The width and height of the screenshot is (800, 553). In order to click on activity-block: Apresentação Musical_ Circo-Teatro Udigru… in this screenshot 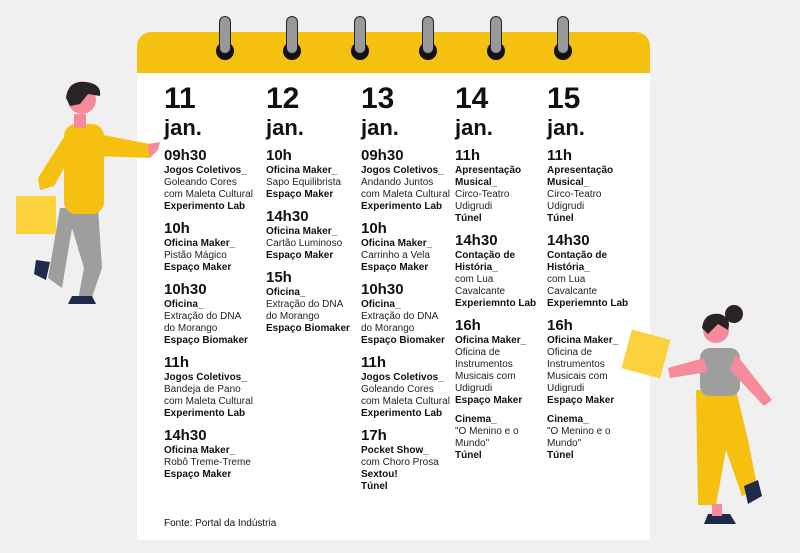, I will do `click(590, 195)`.